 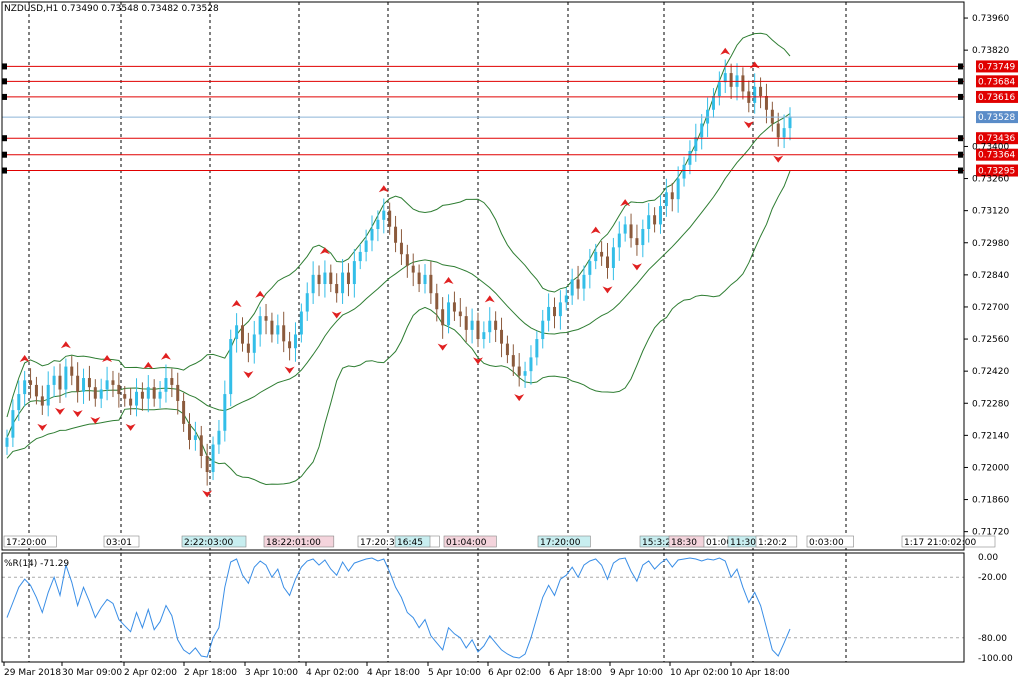 What do you see at coordinates (990, 276) in the screenshot?
I see `y-tick-label: 0.72840` at bounding box center [990, 276].